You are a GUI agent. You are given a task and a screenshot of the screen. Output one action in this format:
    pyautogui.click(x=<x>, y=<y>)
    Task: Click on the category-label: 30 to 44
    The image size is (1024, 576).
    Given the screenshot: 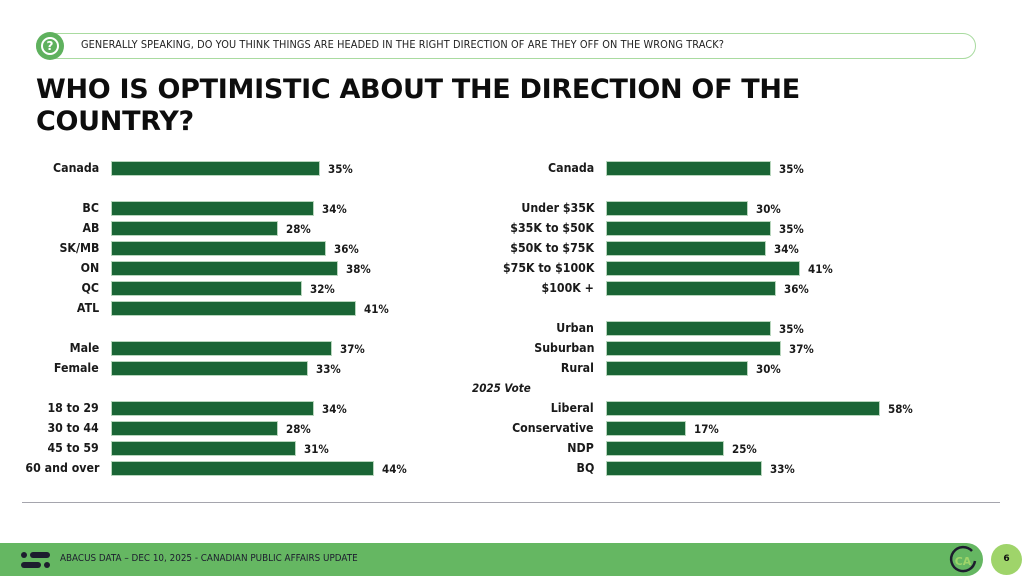 What is the action you would take?
    pyautogui.click(x=73, y=428)
    